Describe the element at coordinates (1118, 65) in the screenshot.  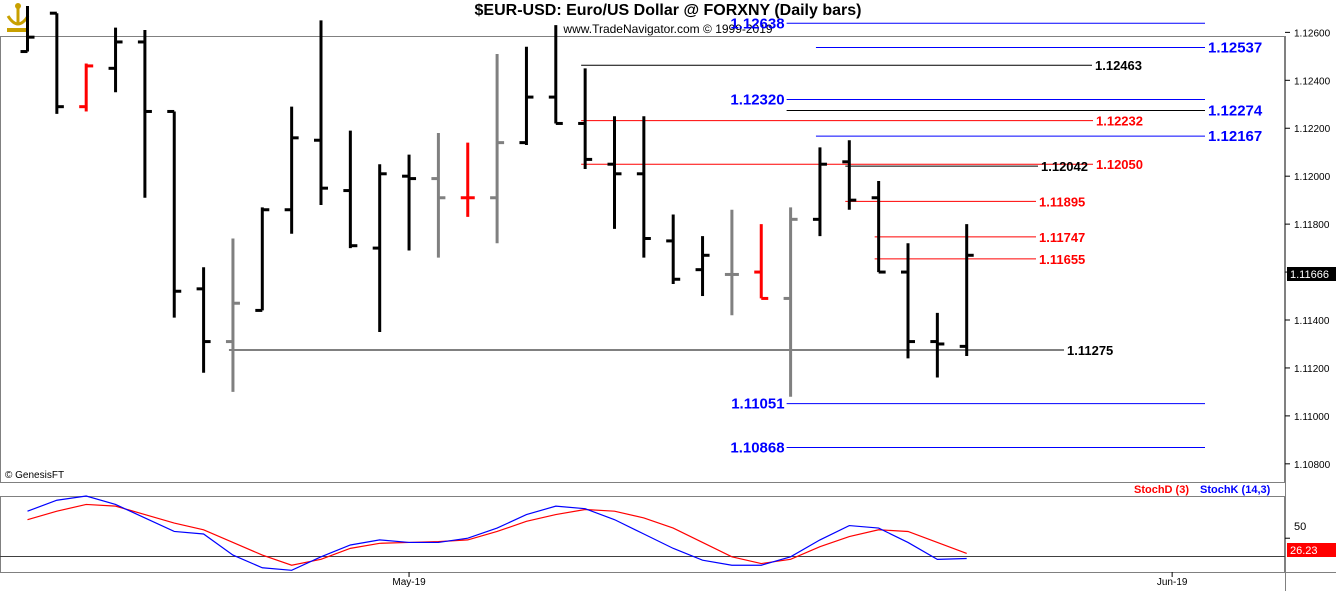
I see `level-label: 1.12463` at that location.